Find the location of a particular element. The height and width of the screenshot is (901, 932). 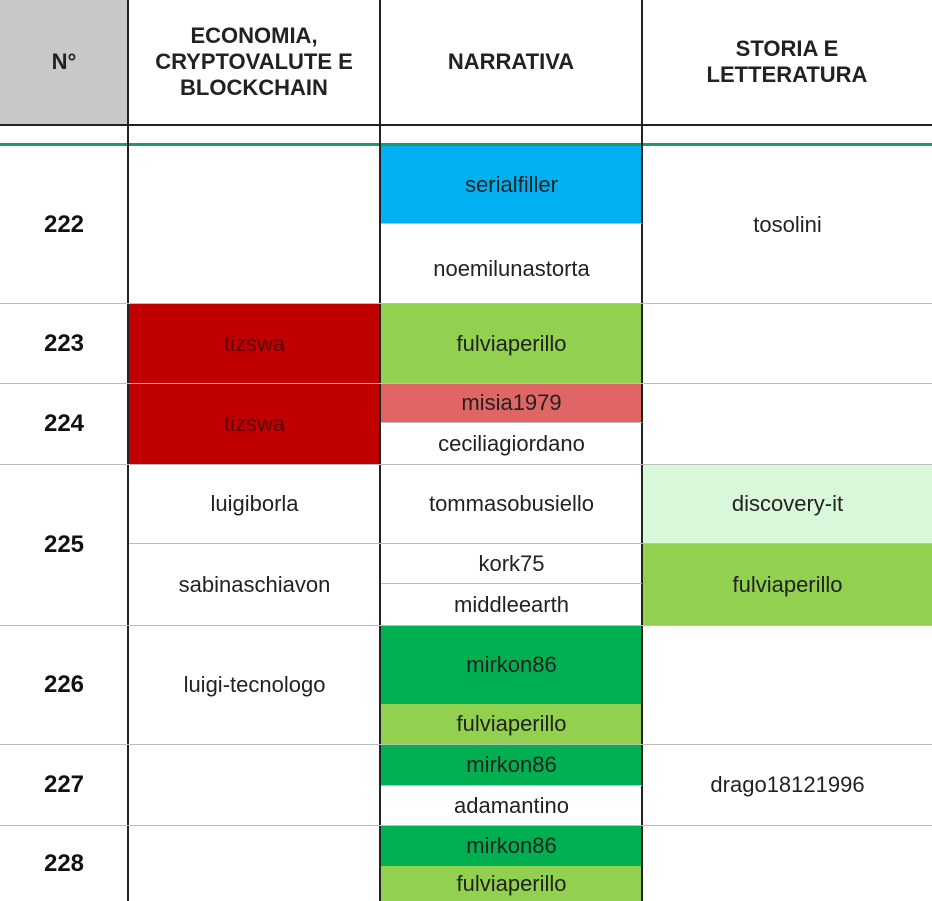

header-narrativa-label: NARRATIVA is located at coordinates (511, 61).